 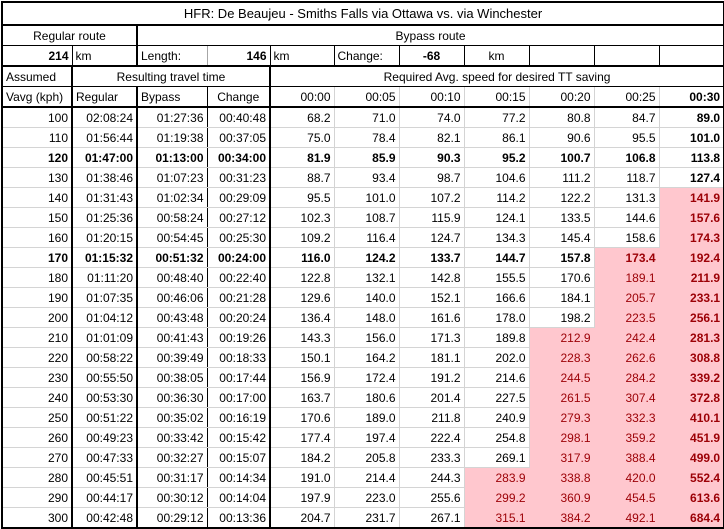 I want to click on cell-required-speed: 143.3, so click(x=302, y=337).